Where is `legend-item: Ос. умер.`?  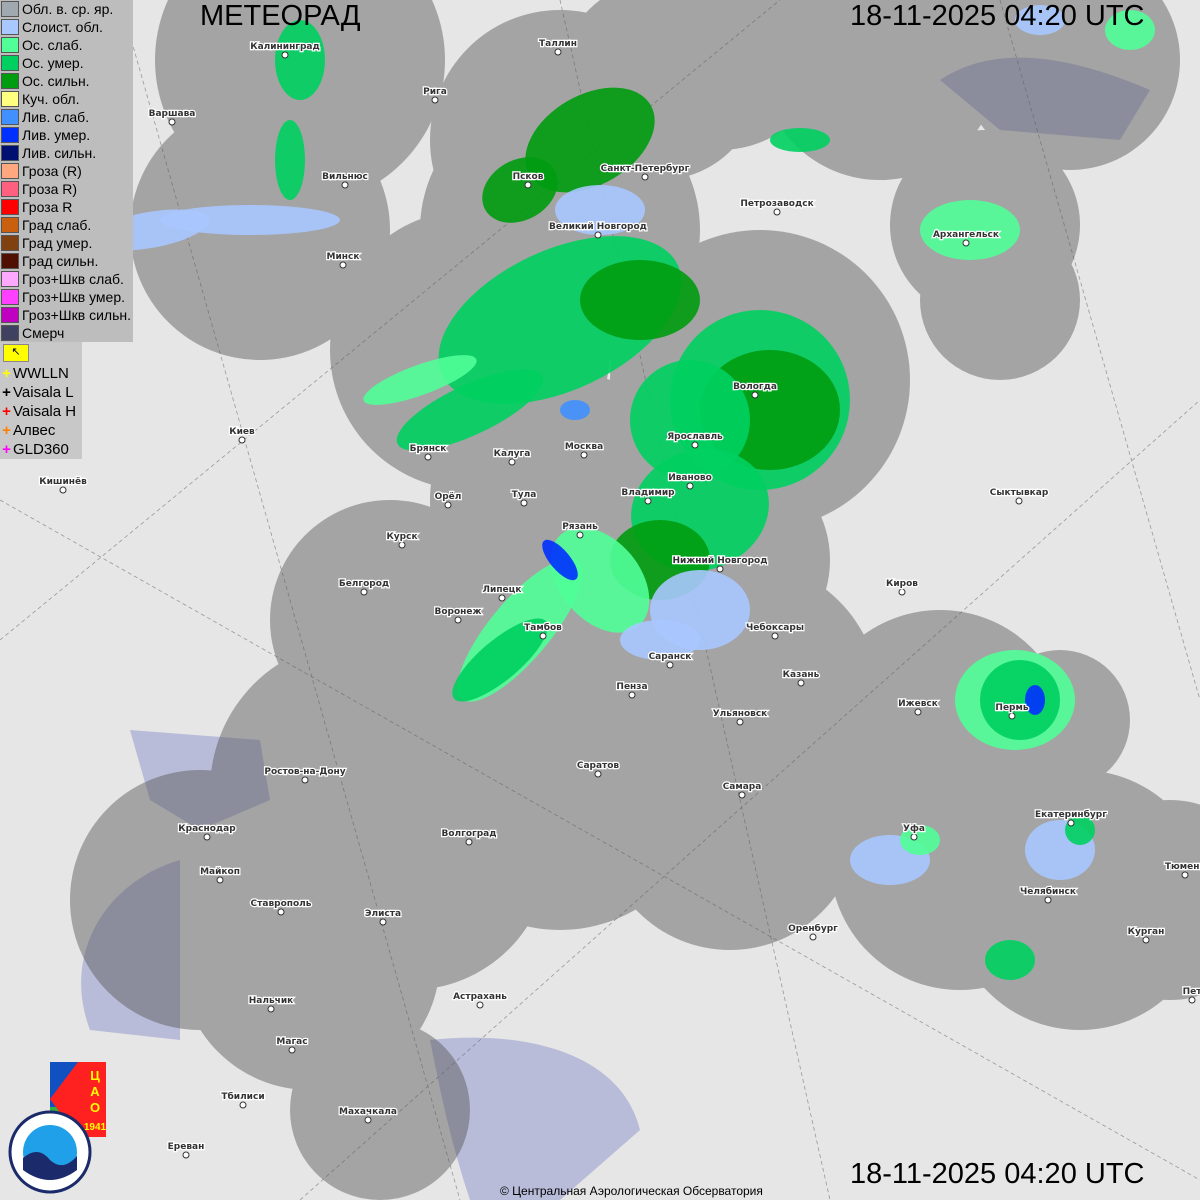
legend-item: Ос. умер. is located at coordinates (66, 63).